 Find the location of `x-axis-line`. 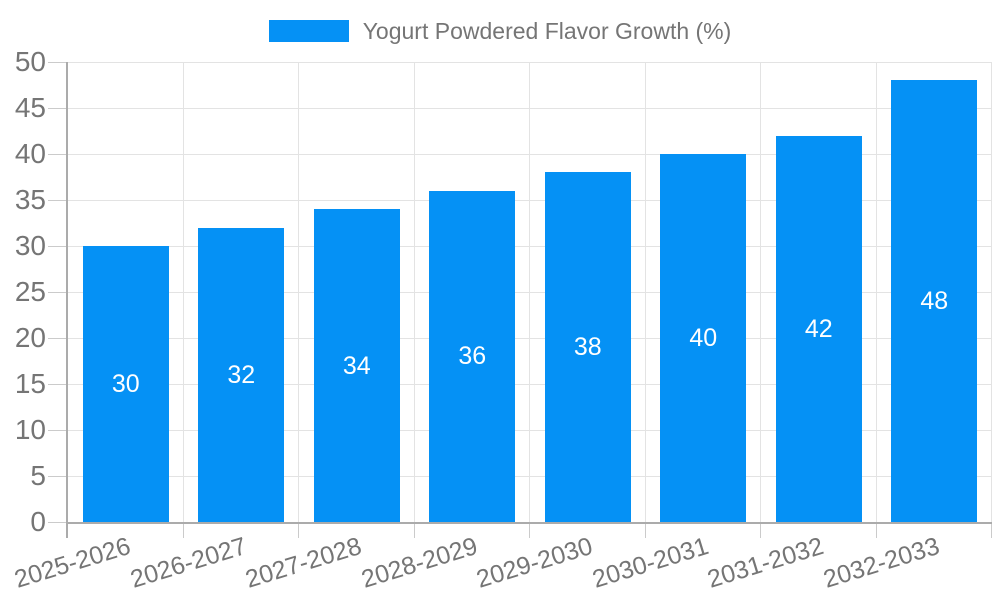

x-axis-line is located at coordinates (529, 523).